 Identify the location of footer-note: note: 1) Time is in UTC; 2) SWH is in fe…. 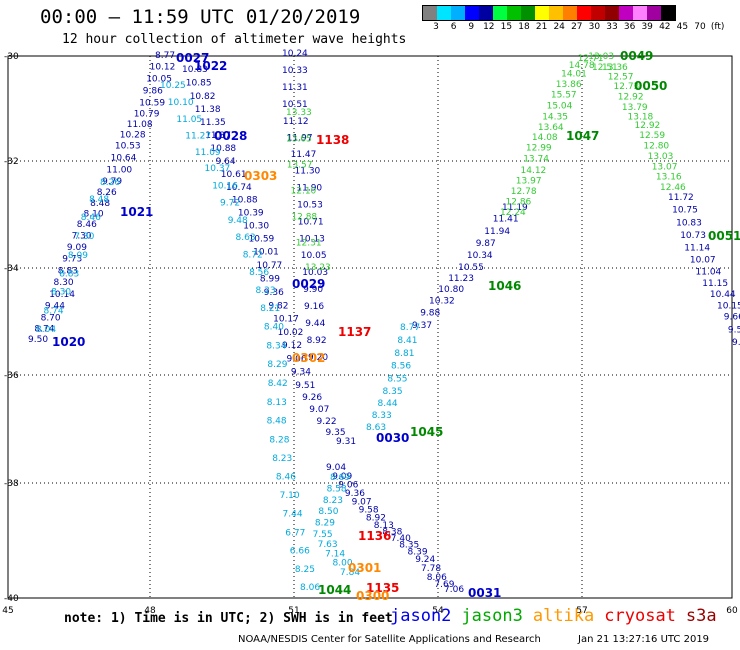
(228, 618).